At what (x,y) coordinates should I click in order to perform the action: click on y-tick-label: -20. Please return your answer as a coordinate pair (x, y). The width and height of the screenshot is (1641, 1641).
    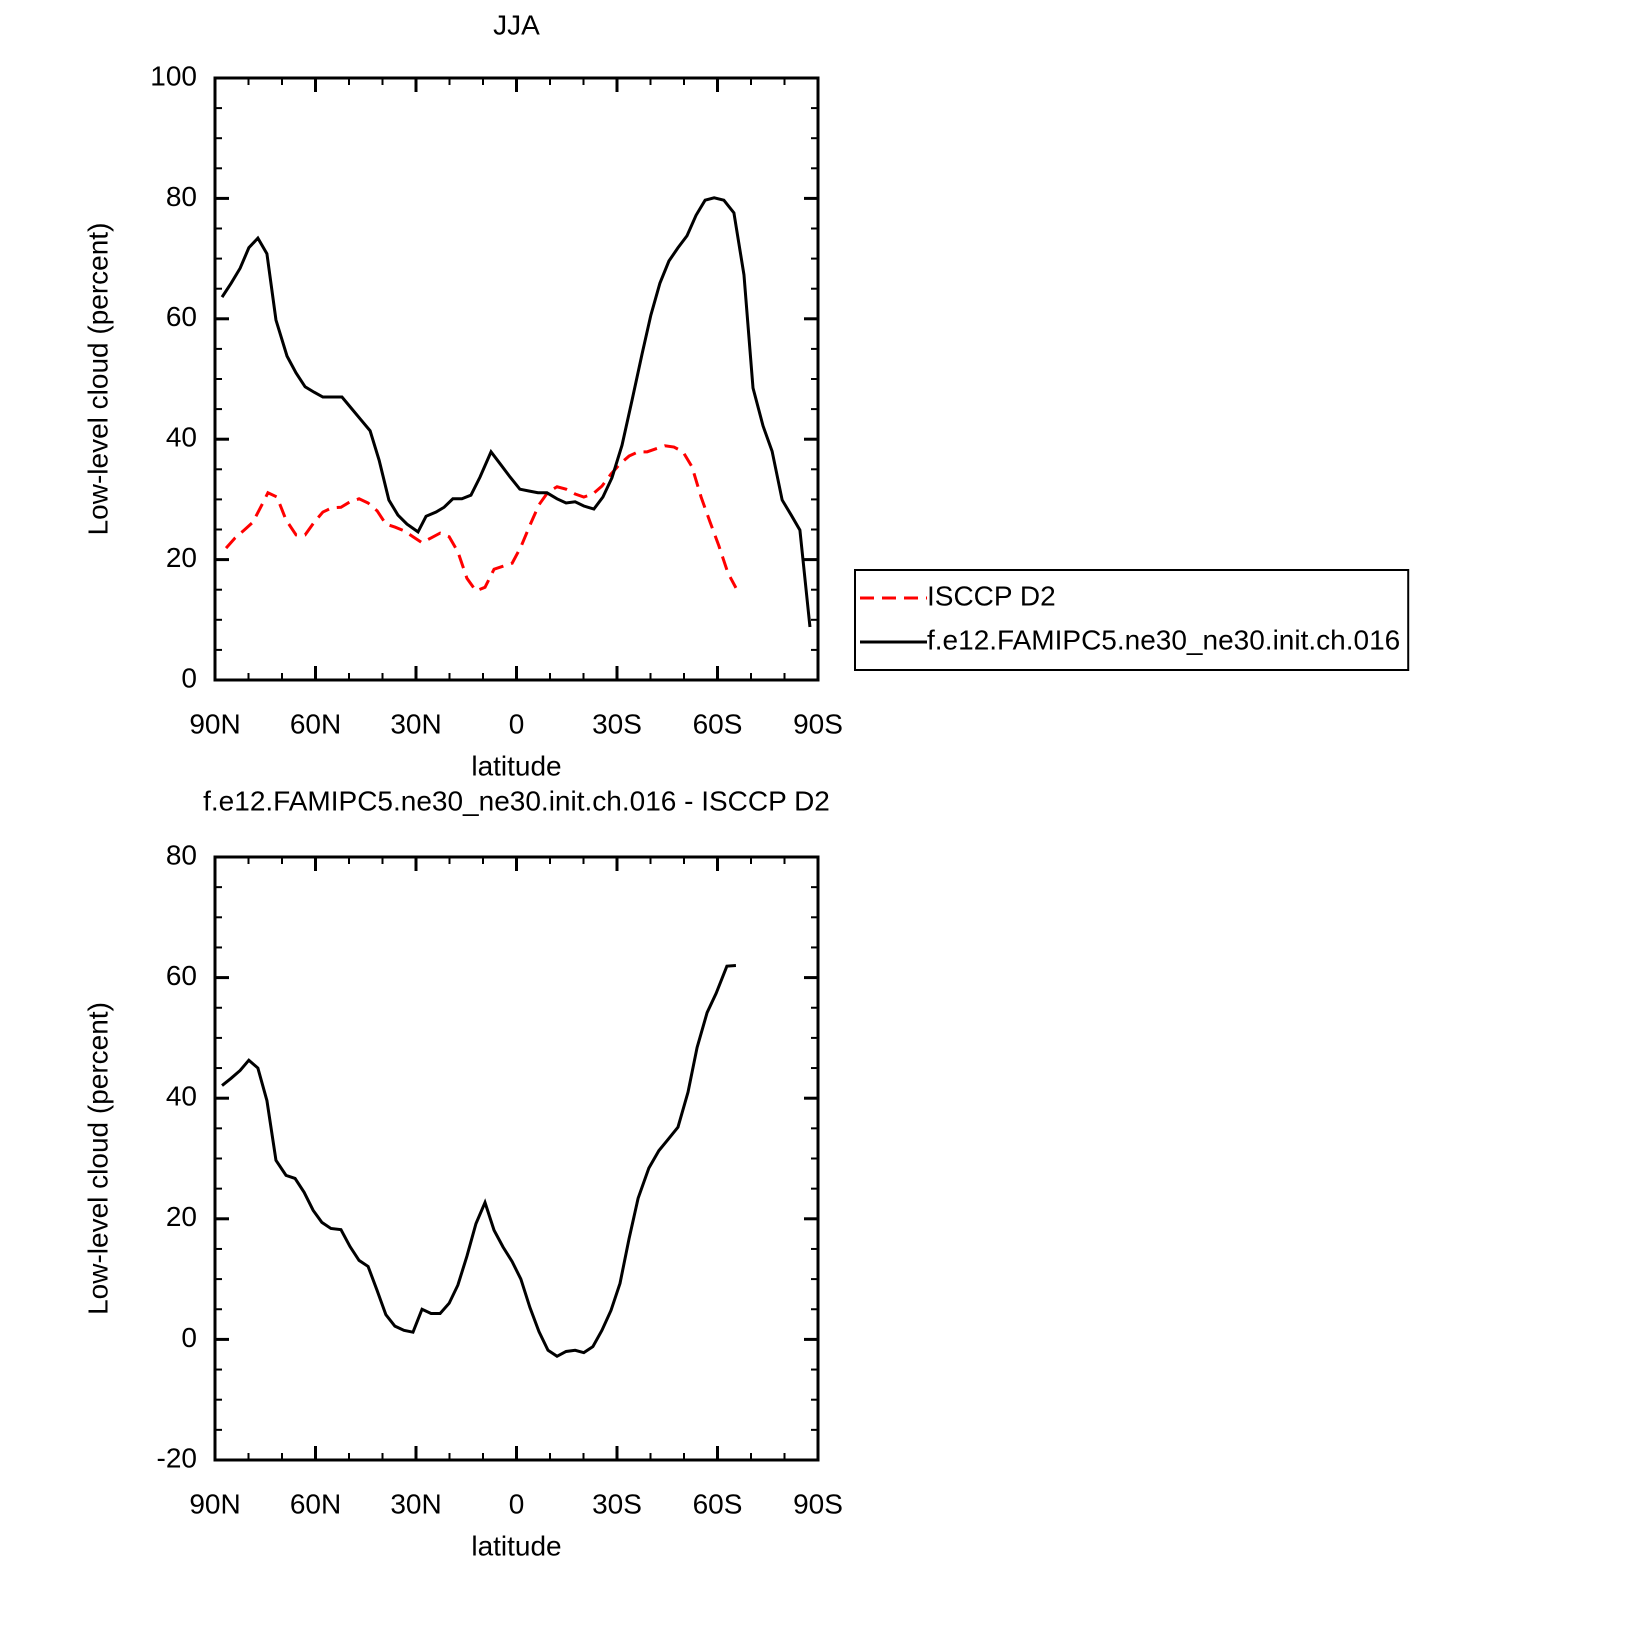
    Looking at the image, I should click on (177, 1457).